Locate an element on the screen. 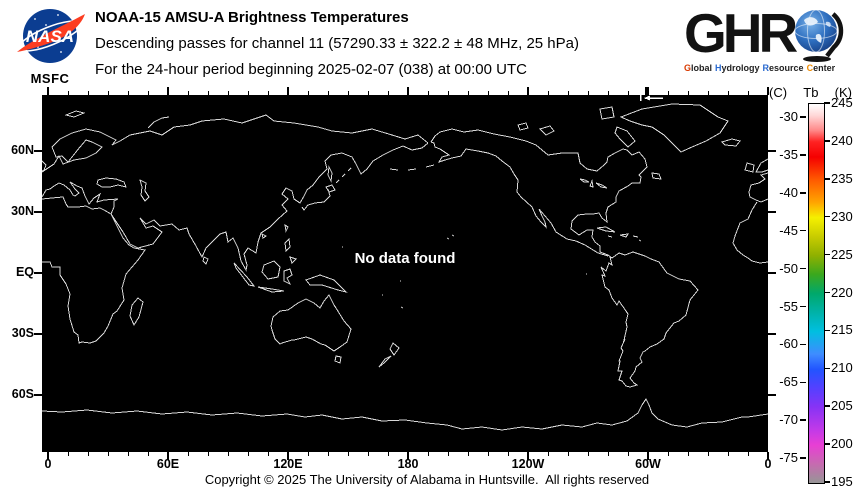 The image size is (854, 502). nasa-logo: NASA MSFC is located at coordinates (50, 45).